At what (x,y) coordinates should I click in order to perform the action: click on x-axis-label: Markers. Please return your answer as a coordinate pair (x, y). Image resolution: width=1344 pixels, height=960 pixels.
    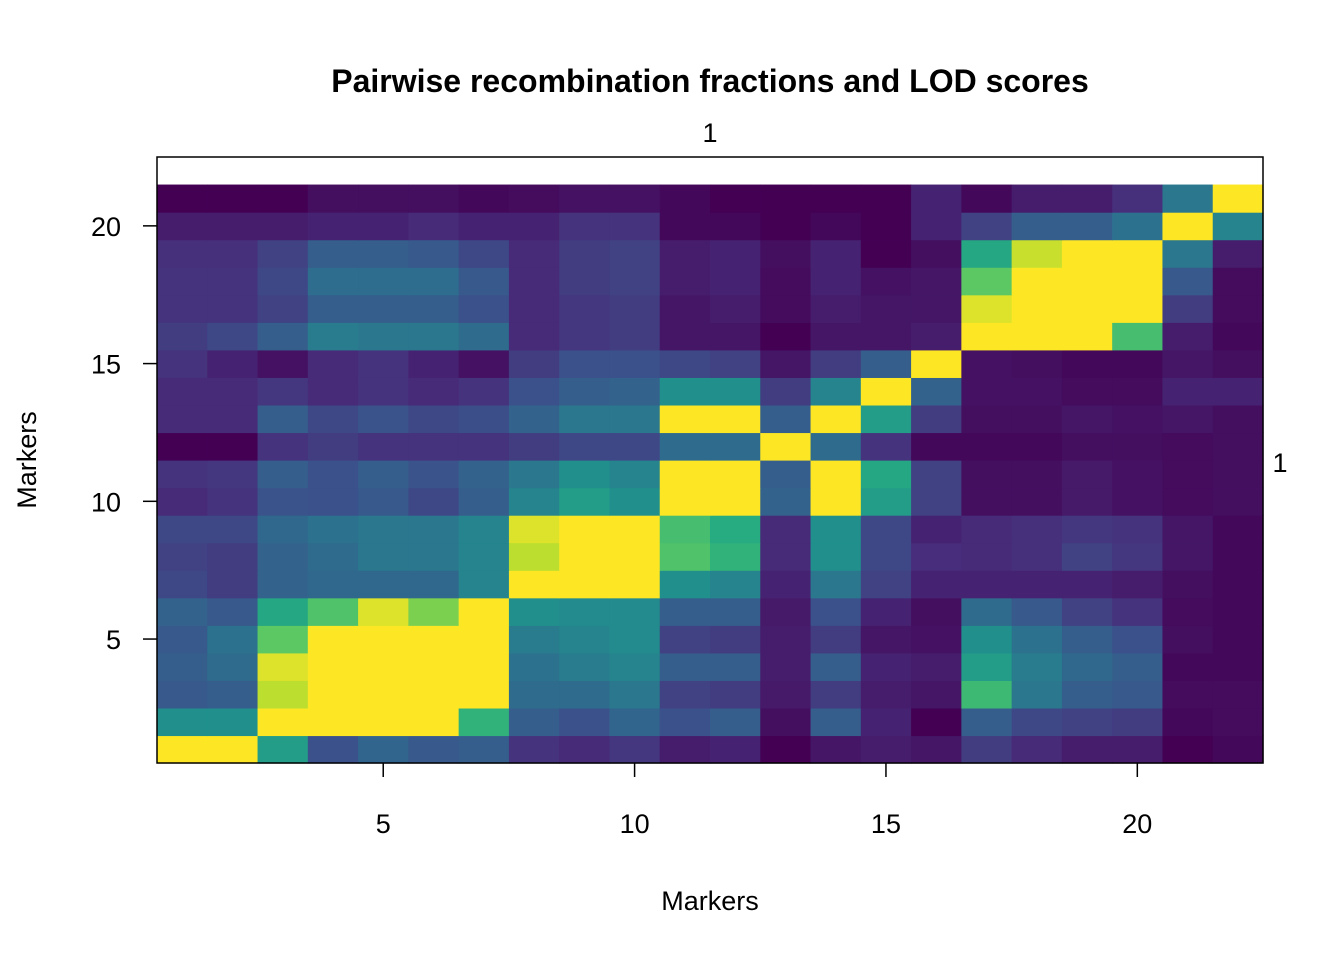
    Looking at the image, I should click on (710, 901).